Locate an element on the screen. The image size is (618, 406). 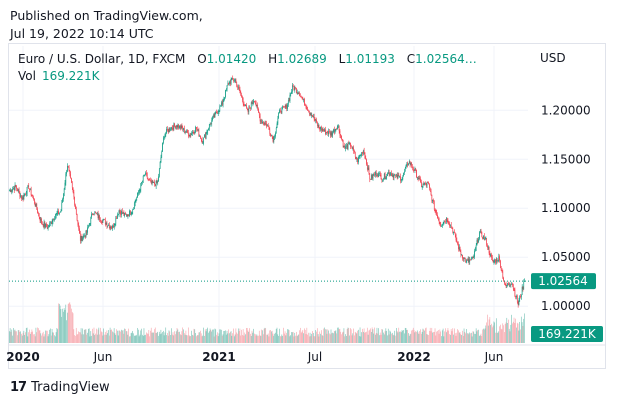
tradingview-brand: 17 TradingView is located at coordinates (60, 387).